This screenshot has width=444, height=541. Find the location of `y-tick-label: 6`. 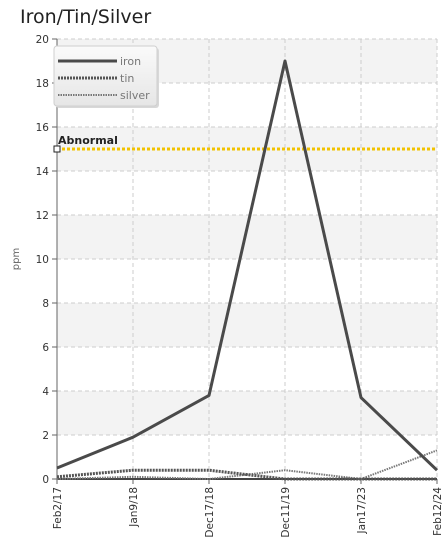

y-tick-label: 6 is located at coordinates (45, 348).